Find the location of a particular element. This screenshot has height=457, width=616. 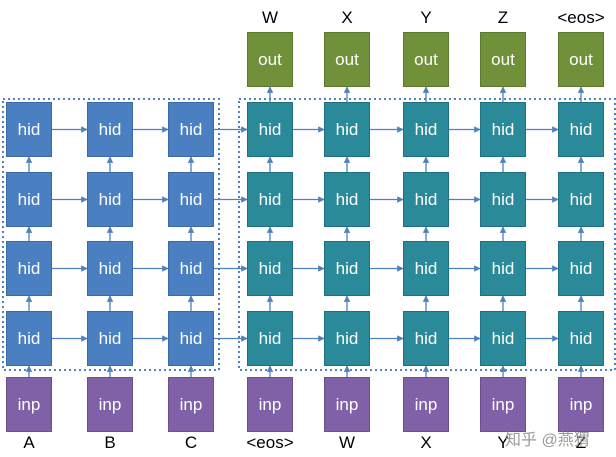

input-token-label: Z is located at coordinates (581, 442).